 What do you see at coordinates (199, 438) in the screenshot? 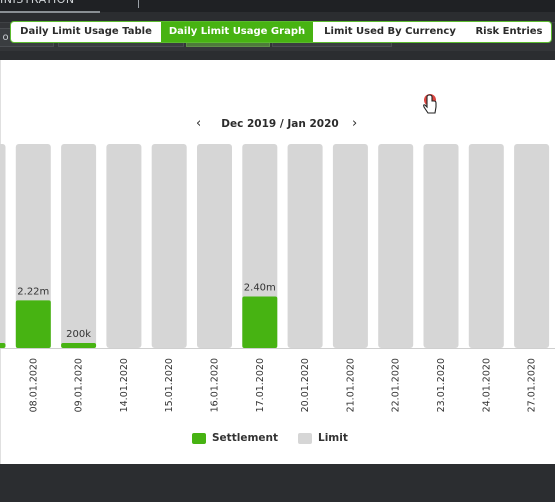
I see `legend-swatch-settlement` at bounding box center [199, 438].